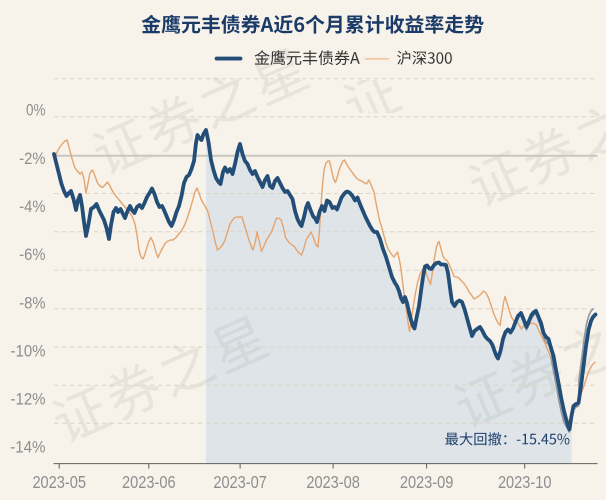 This screenshot has width=606, height=500. What do you see at coordinates (58, 482) in the screenshot?
I see `svg-text: 2023-05` at bounding box center [58, 482].